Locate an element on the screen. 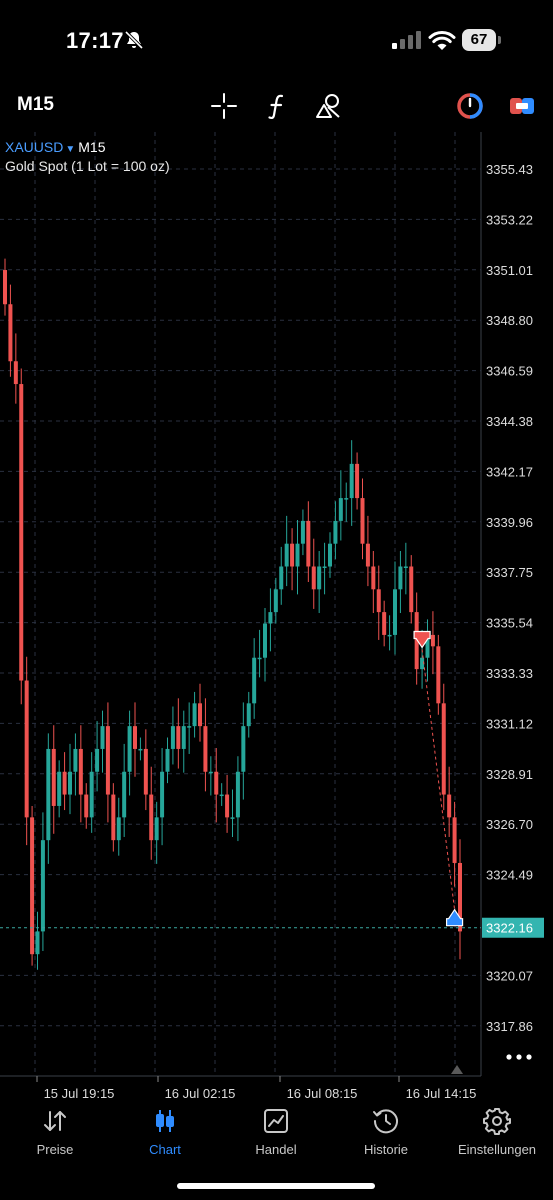  chart-toolbar: M15 is located at coordinates (276, 106).